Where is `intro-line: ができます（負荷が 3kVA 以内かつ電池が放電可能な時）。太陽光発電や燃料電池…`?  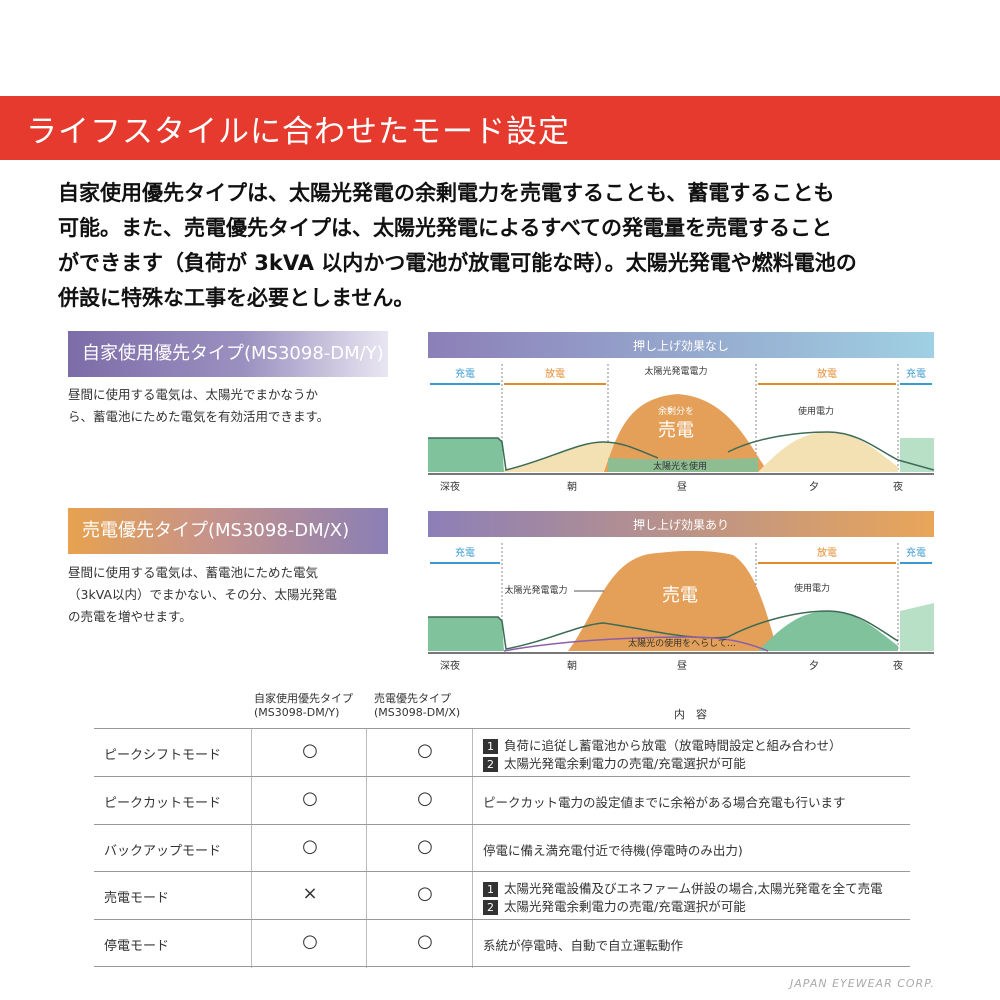 intro-line: ができます（負荷が 3kVA 以内かつ電池が放電可能な時）。太陽光発電や燃料電池… is located at coordinates (457, 263).